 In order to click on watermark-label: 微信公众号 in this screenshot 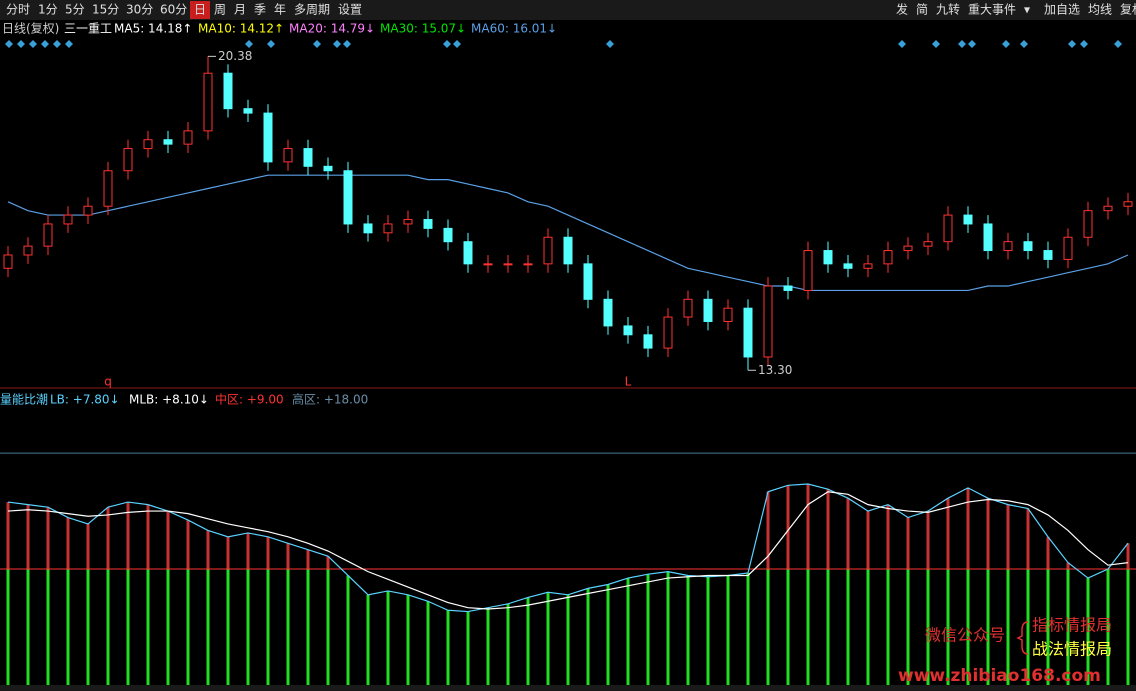, I will do `click(965, 635)`.